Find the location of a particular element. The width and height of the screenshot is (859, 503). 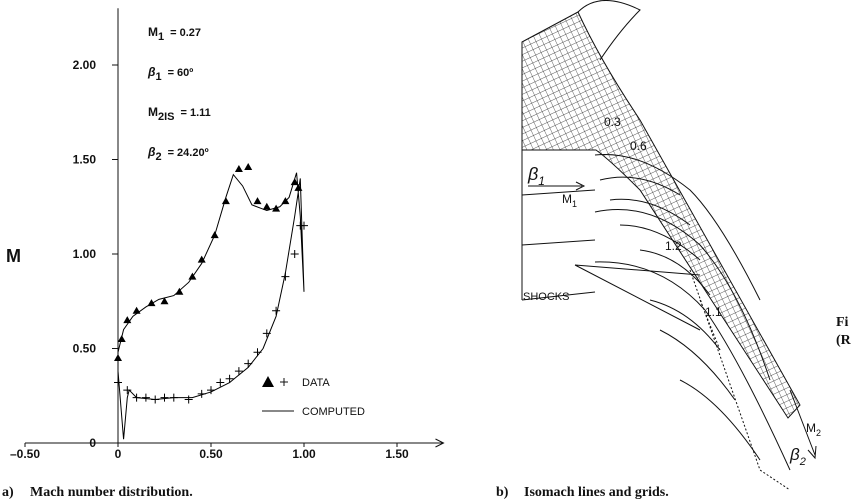

x-tick-label: 0 is located at coordinates (118, 454).